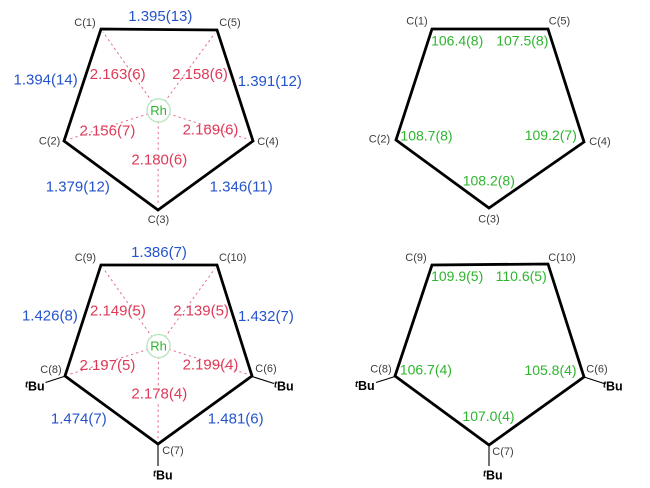 This screenshot has width=650, height=488. What do you see at coordinates (79, 418) in the screenshot?
I see `svg-text: 1.474(7)` at bounding box center [79, 418].